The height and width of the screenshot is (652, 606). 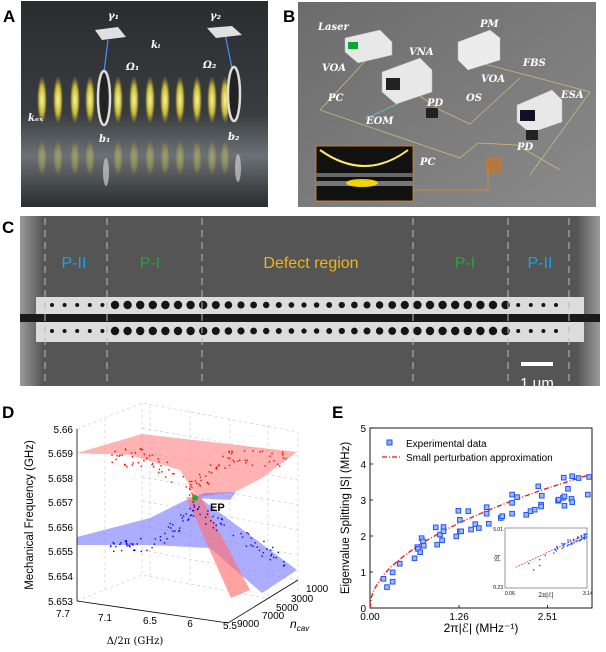 I want to click on d-ztick: 3000, so click(x=302, y=599).